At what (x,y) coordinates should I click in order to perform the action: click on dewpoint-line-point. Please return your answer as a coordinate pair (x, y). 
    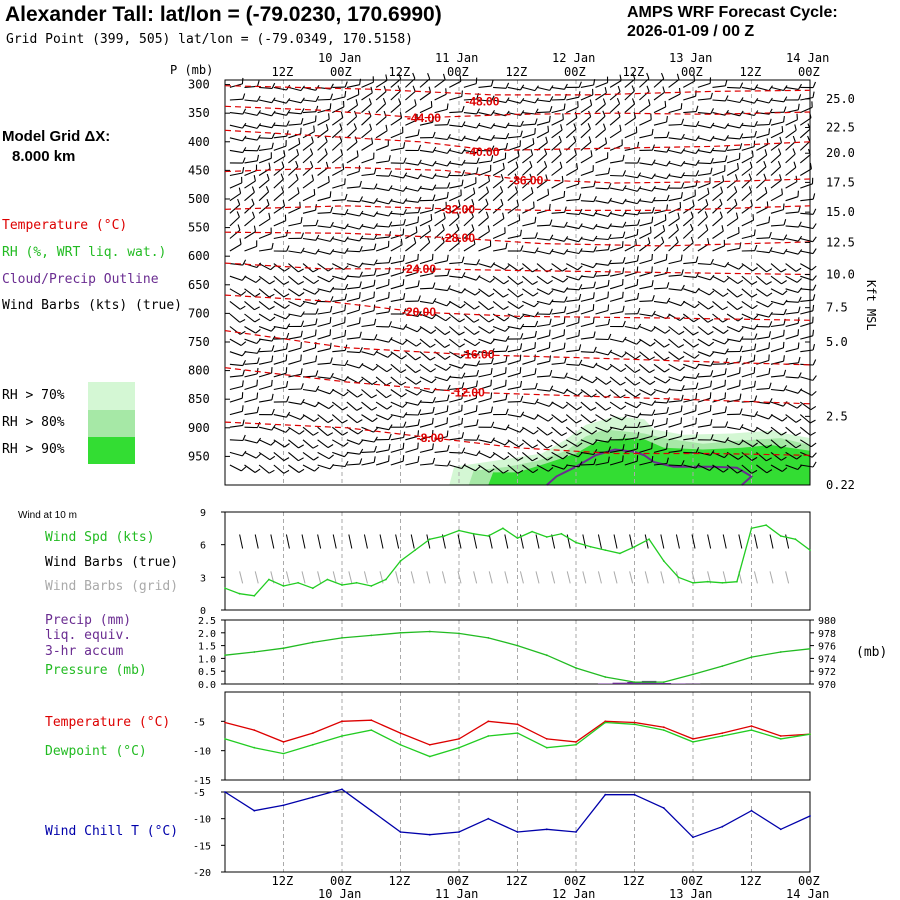
    Looking at the image, I should click on (546, 747).